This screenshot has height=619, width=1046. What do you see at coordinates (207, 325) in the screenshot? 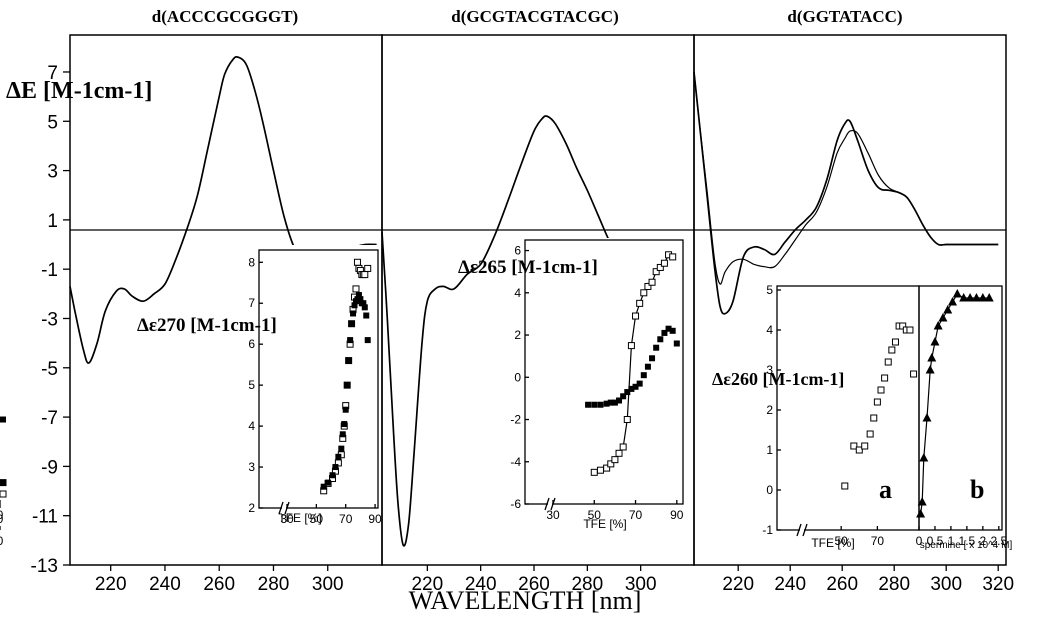
I see `inset-ylabel: Δε270 [M-1cm-1]` at bounding box center [207, 325].